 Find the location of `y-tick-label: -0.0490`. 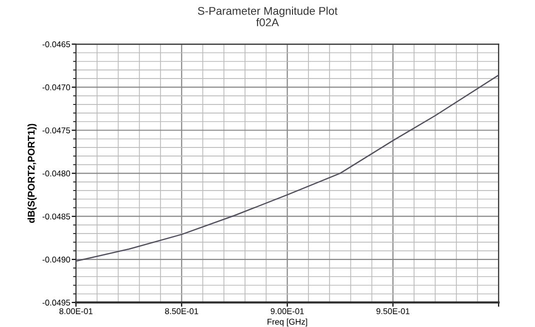

y-tick-label: -0.0490 is located at coordinates (56, 259).